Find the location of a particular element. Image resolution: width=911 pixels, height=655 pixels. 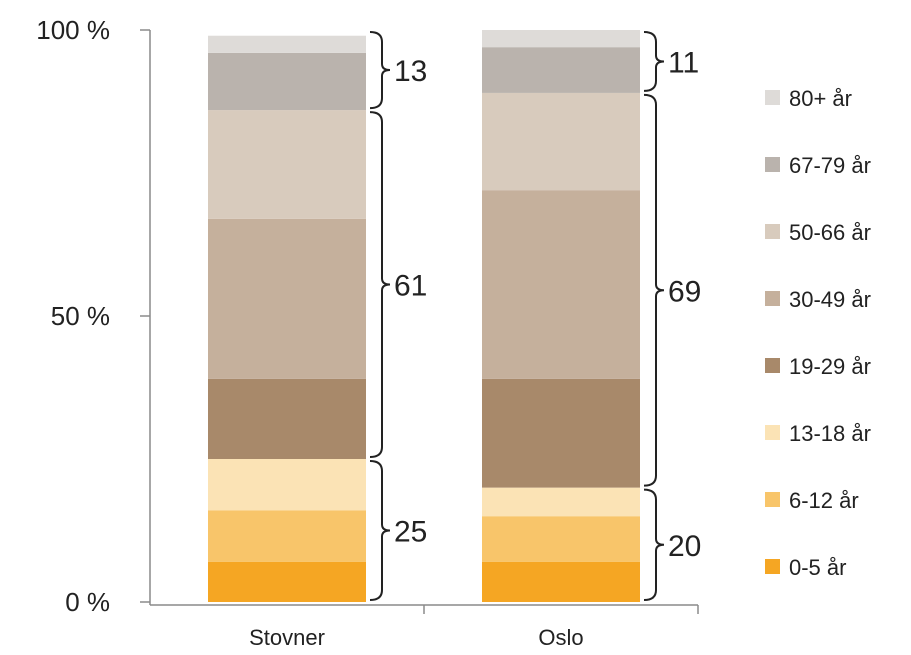

legend-swatch-30-49-r is located at coordinates (772, 298).